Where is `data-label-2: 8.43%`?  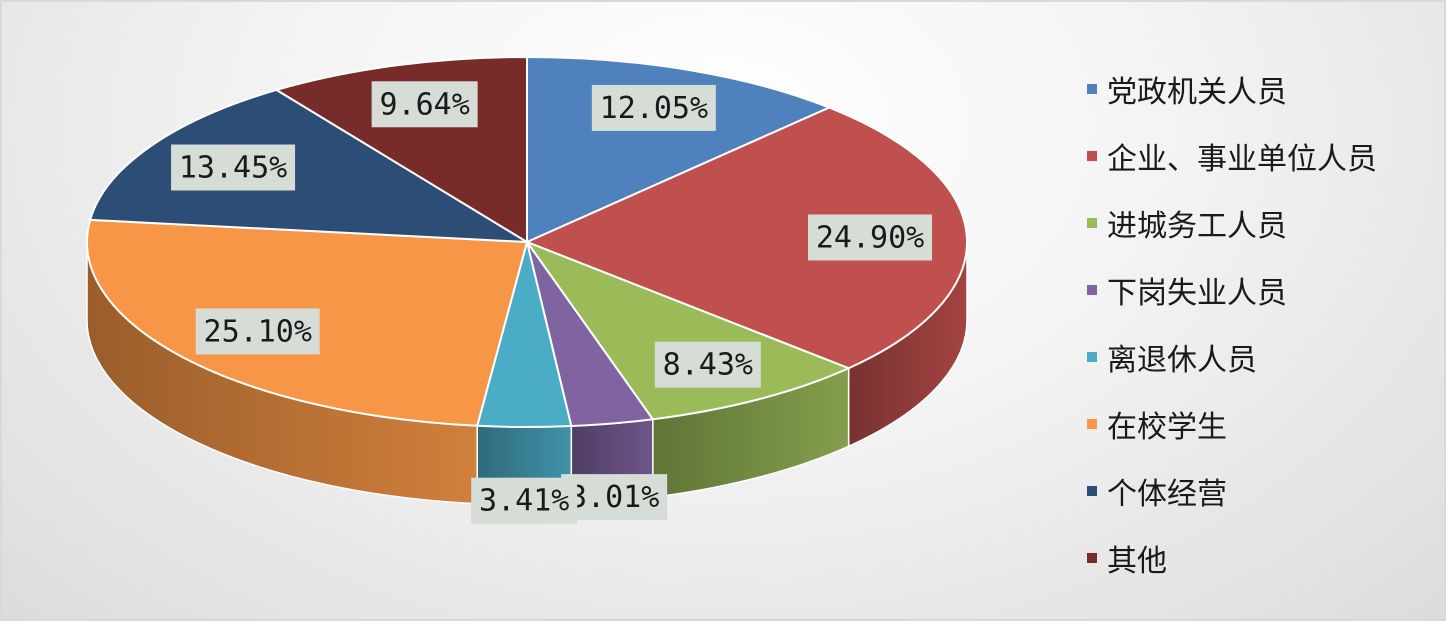 data-label-2: 8.43% is located at coordinates (707, 364).